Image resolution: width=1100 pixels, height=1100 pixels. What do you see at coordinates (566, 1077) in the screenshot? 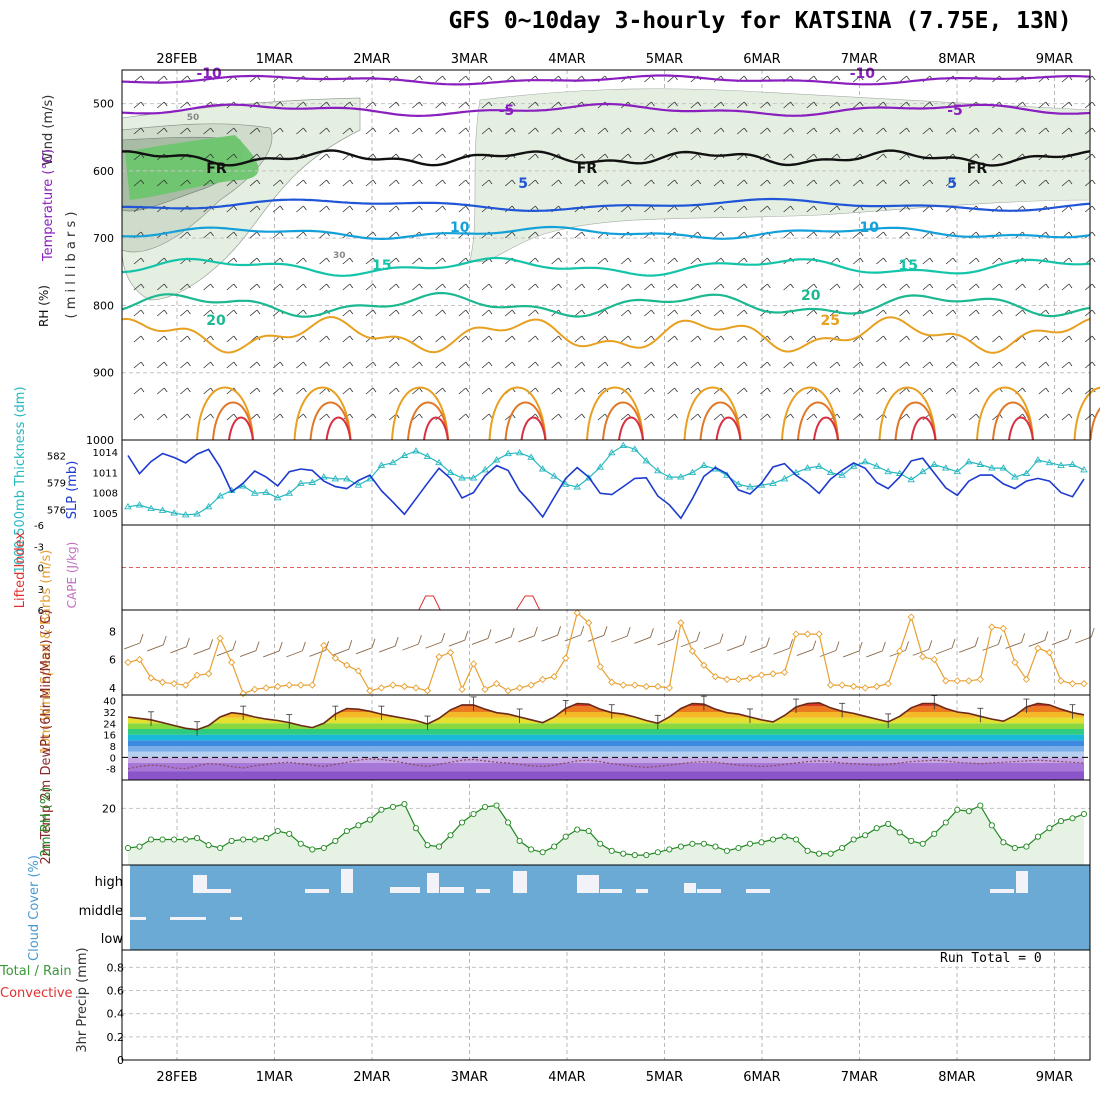
I see `date-label-bottom: 4MAR` at bounding box center [566, 1077].